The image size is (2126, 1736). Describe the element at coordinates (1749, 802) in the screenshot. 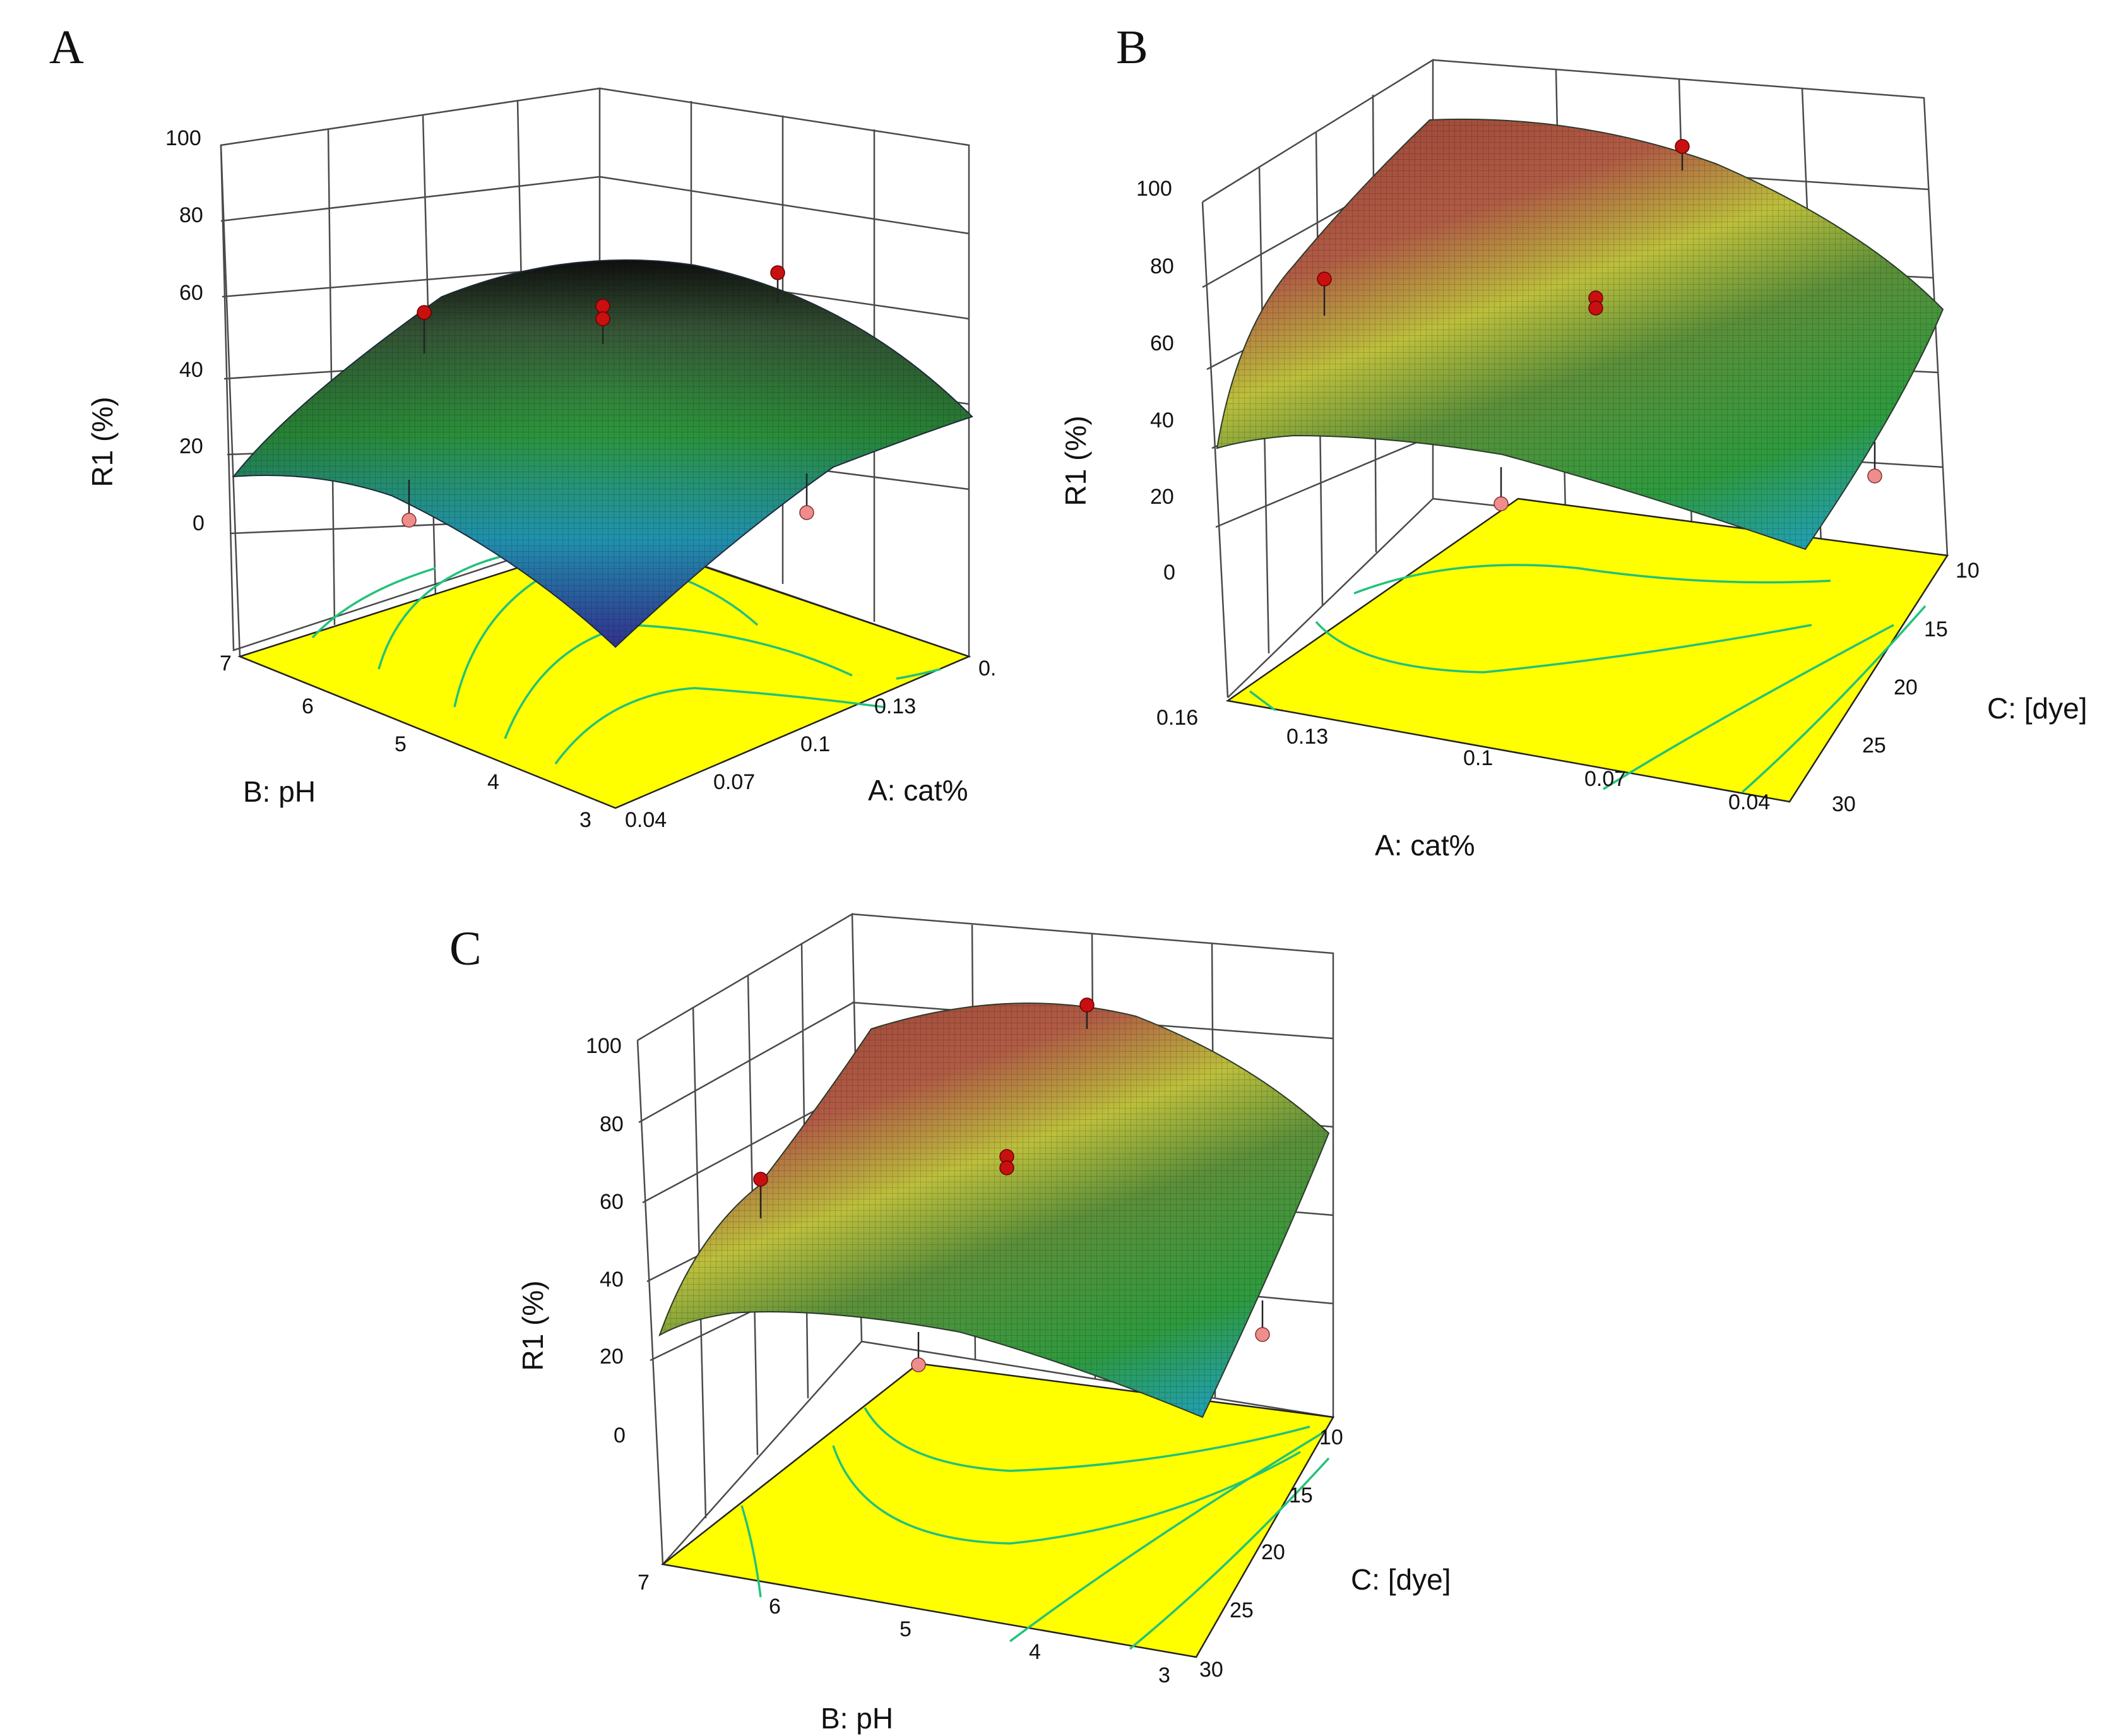

I see `panel-b-x-tick: 0.04` at that location.